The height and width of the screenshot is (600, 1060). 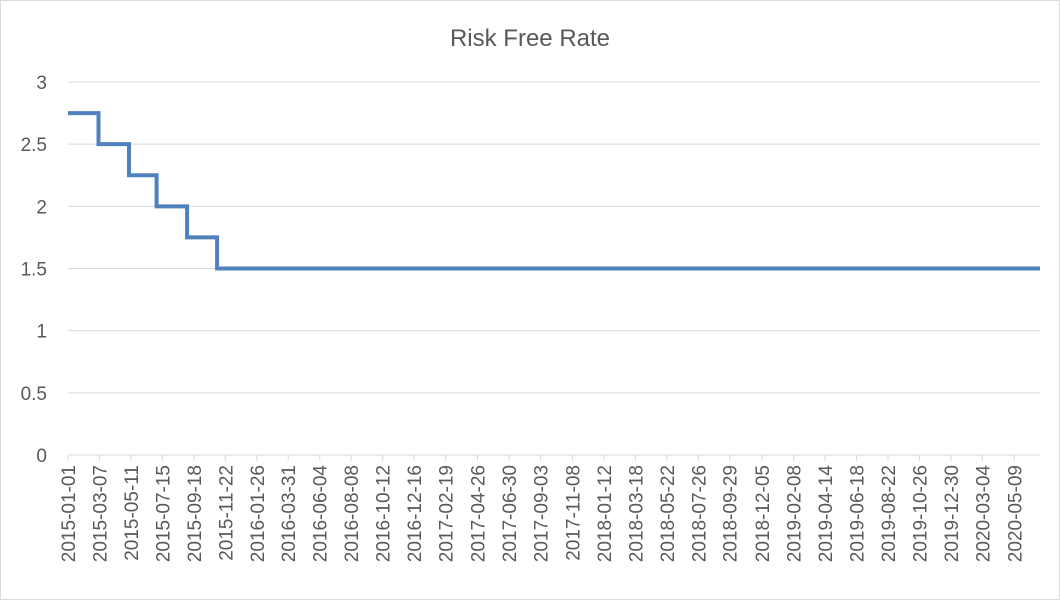 What do you see at coordinates (163, 513) in the screenshot?
I see `x-tick-label: 2015-07-15` at bounding box center [163, 513].